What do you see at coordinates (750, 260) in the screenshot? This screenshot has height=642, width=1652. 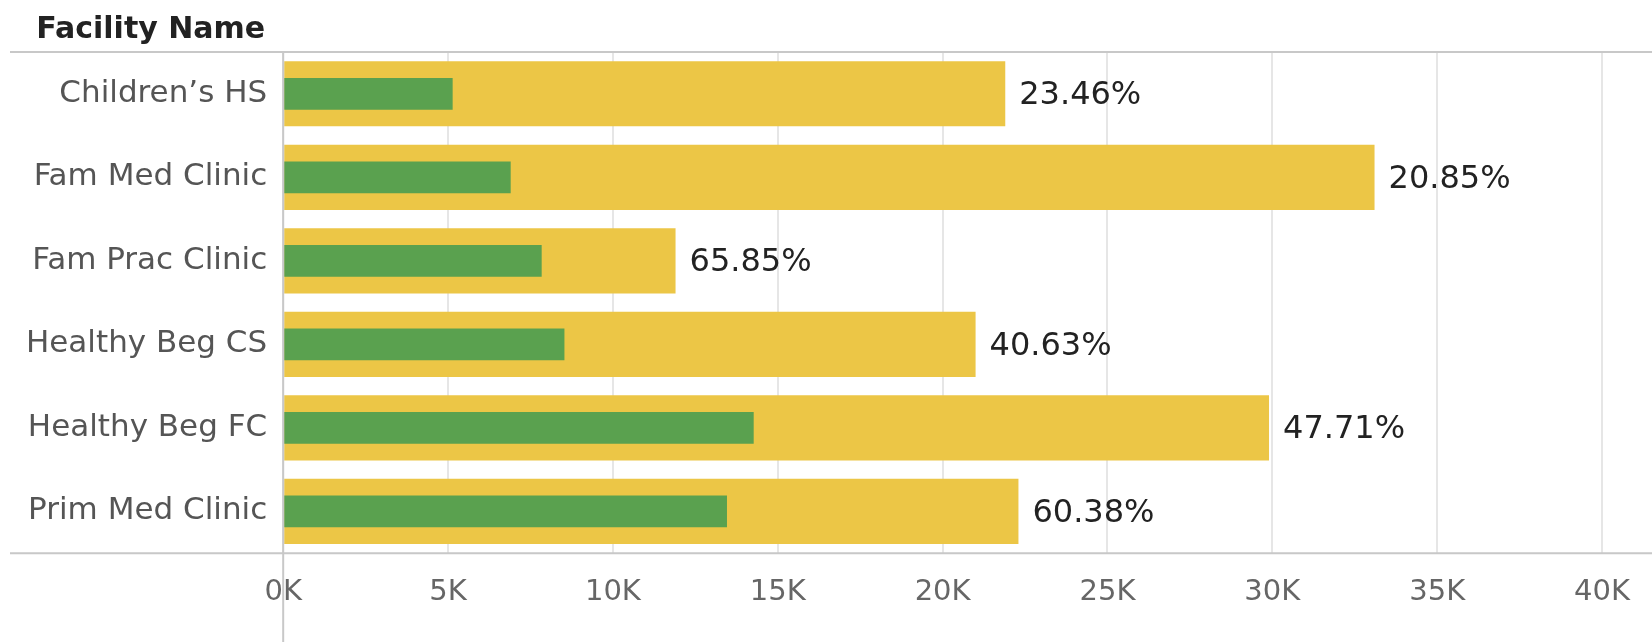 I see `annotation: 65.85%` at bounding box center [750, 260].